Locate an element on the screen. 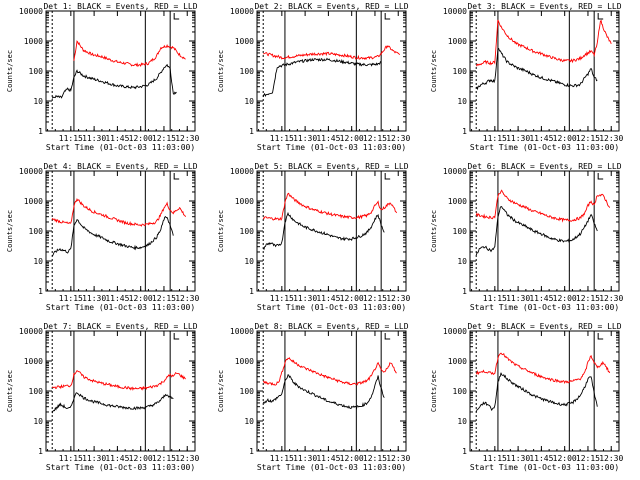 The height and width of the screenshot is (480, 640). panel-title: Det 6: BLACK = Events, RED = LLD is located at coordinates (544, 166).